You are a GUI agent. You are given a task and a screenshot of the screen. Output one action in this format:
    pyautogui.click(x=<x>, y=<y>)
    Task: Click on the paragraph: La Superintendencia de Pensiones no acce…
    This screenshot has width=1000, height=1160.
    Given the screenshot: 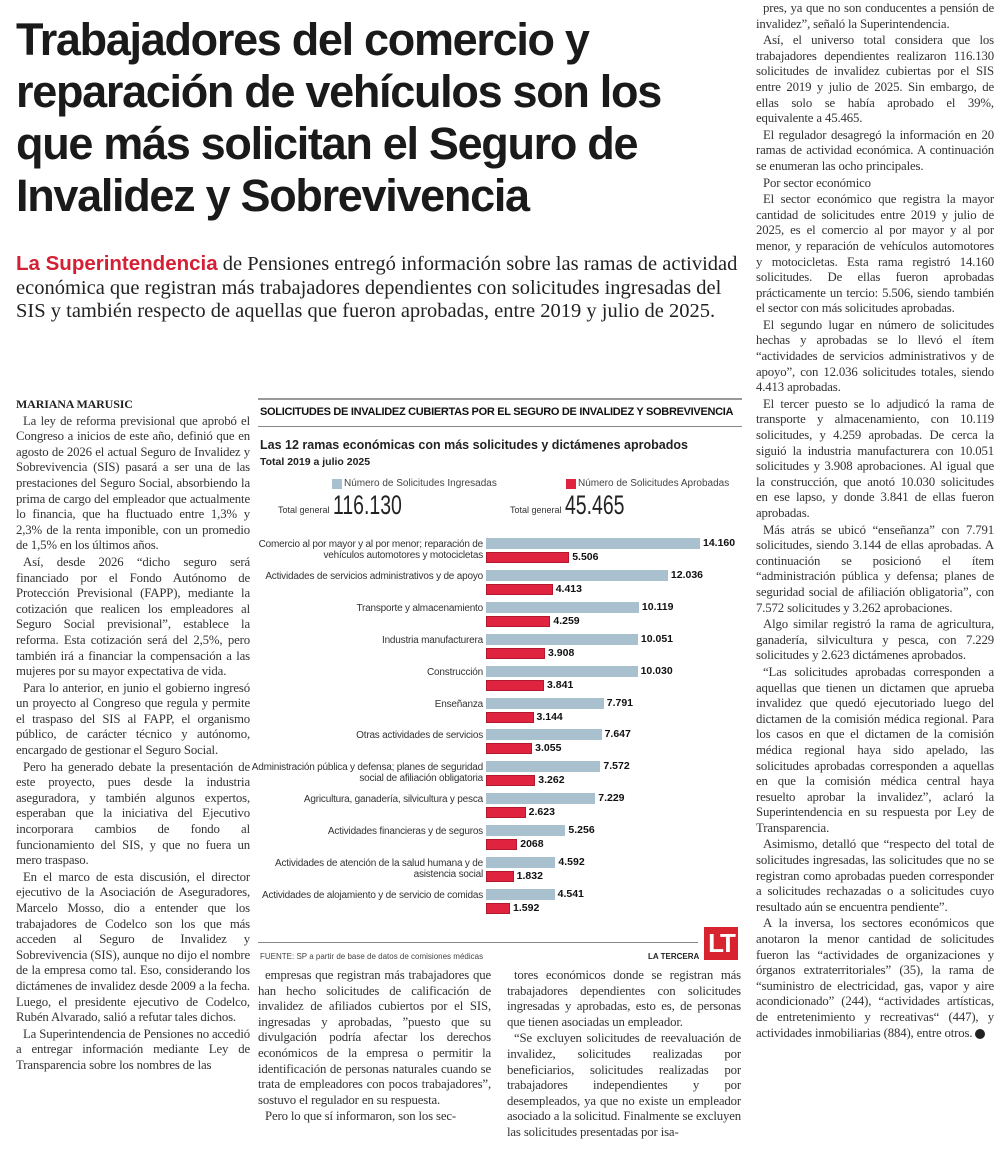 What is the action you would take?
    pyautogui.click(x=133, y=1049)
    